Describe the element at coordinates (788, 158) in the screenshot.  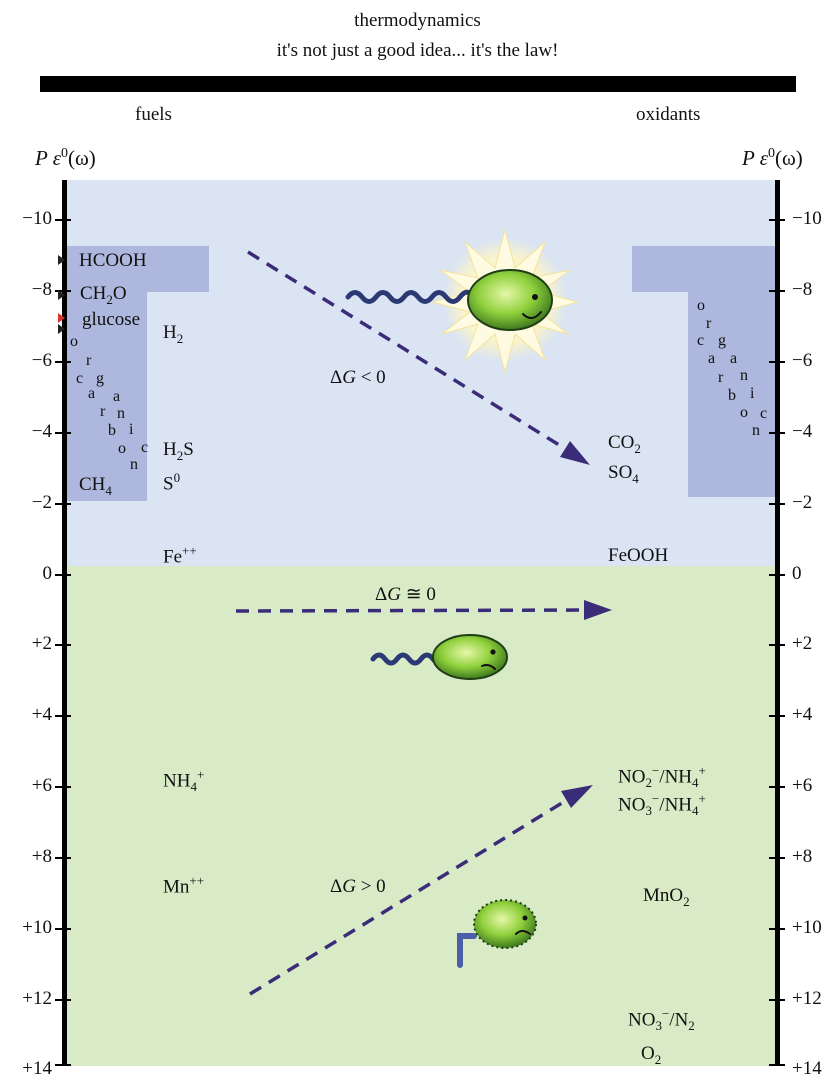
I see `axis-omega: (ω)` at that location.